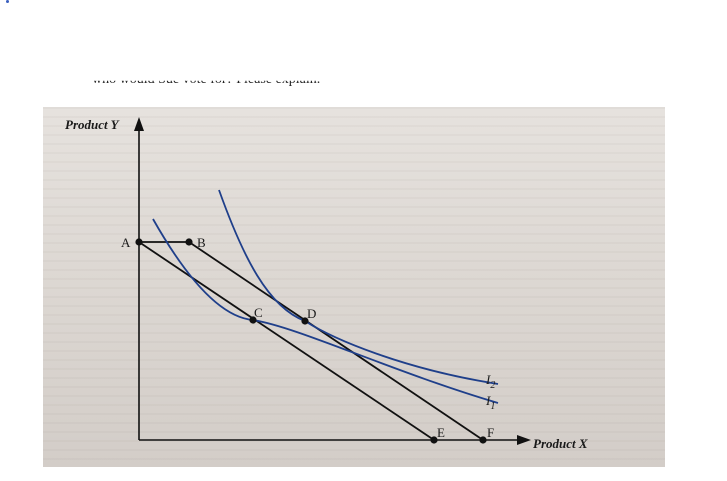  I want to click on point-d-label: D, so click(311, 313).